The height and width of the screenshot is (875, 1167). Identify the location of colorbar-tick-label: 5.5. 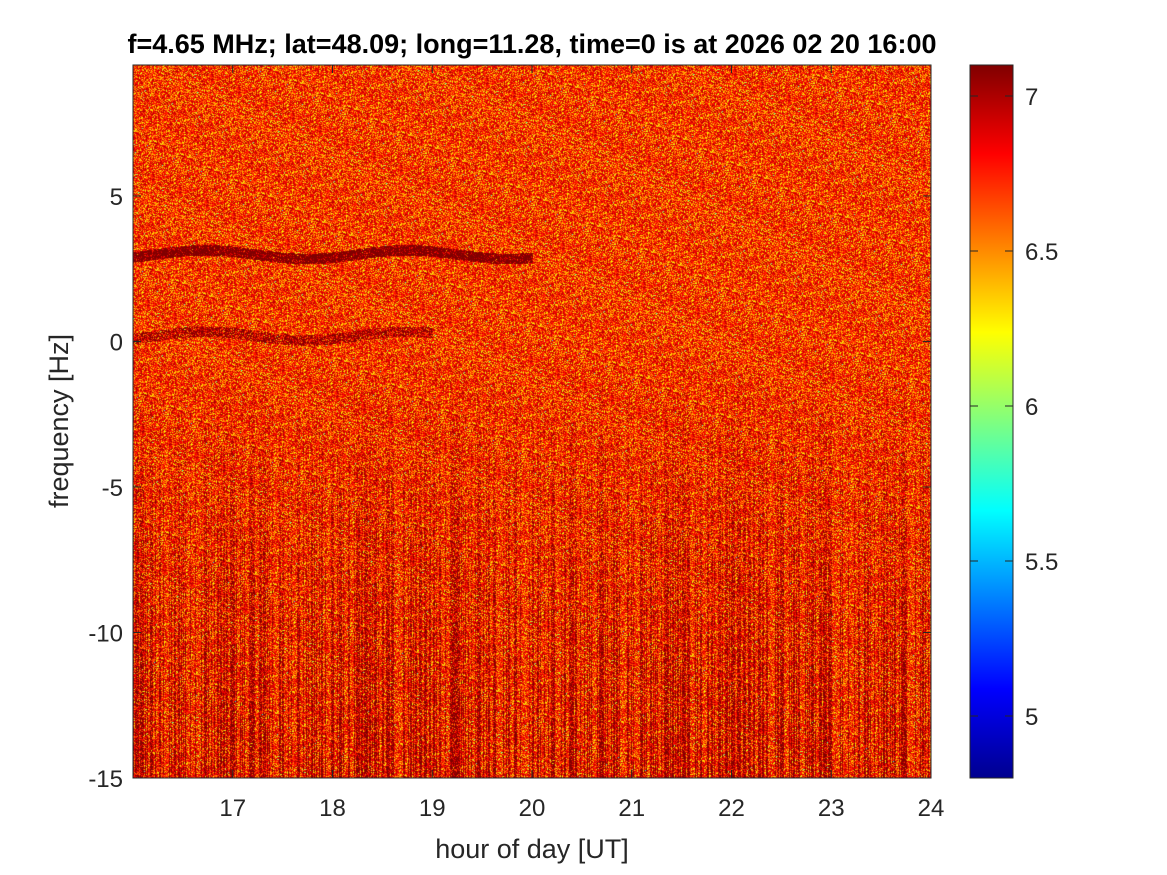
(1041, 562).